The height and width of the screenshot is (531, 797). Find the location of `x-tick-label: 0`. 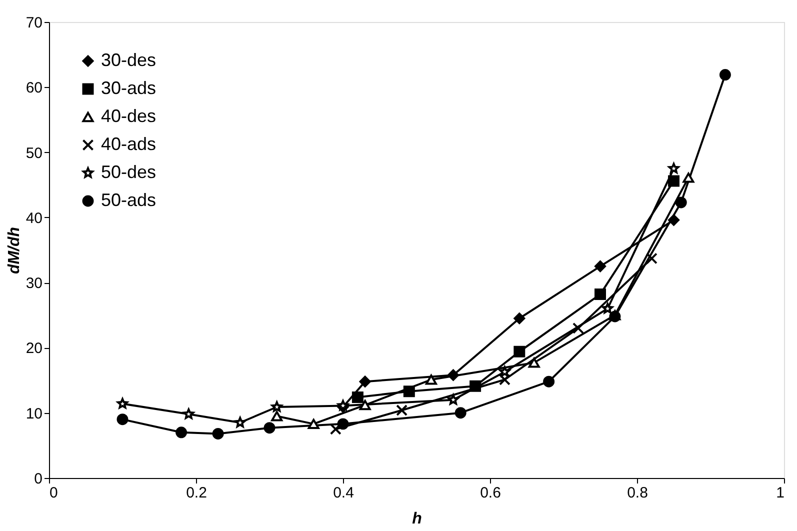

x-tick-label: 0 is located at coordinates (54, 493).